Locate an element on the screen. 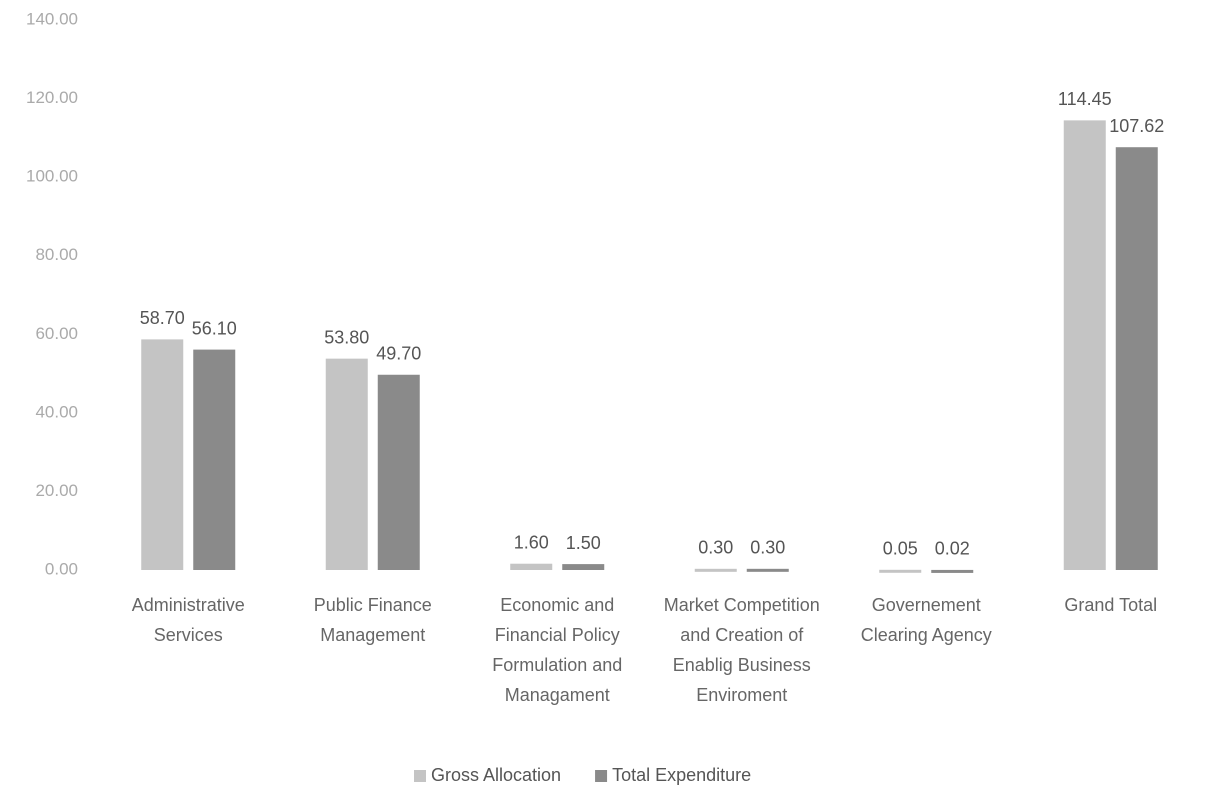  data-label: 107.62 is located at coordinates (1136, 126).